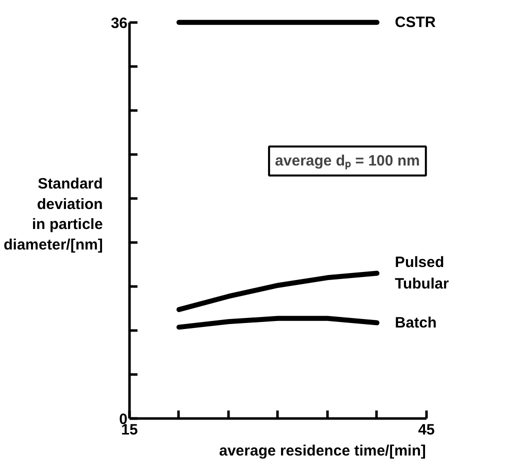  I want to click on series-label: Batch, so click(415, 323).